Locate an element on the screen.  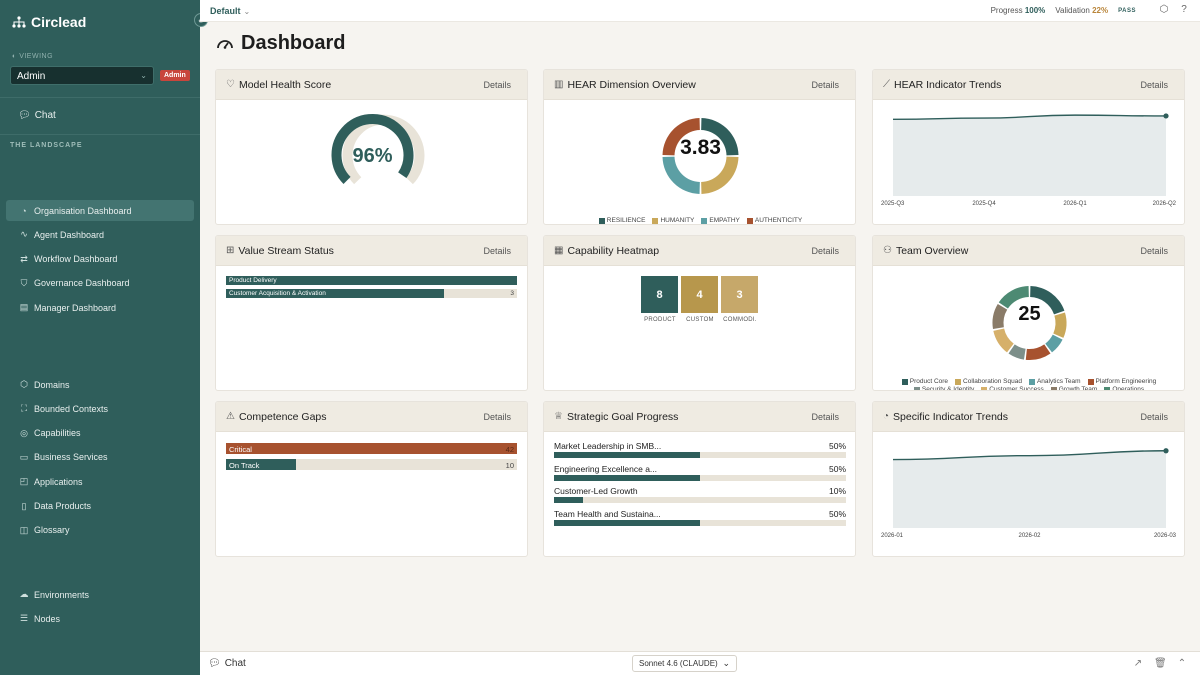
sidebar-item-bounded-contexts: ⛶ Bounded Contexts is located at coordinates (100, 408).